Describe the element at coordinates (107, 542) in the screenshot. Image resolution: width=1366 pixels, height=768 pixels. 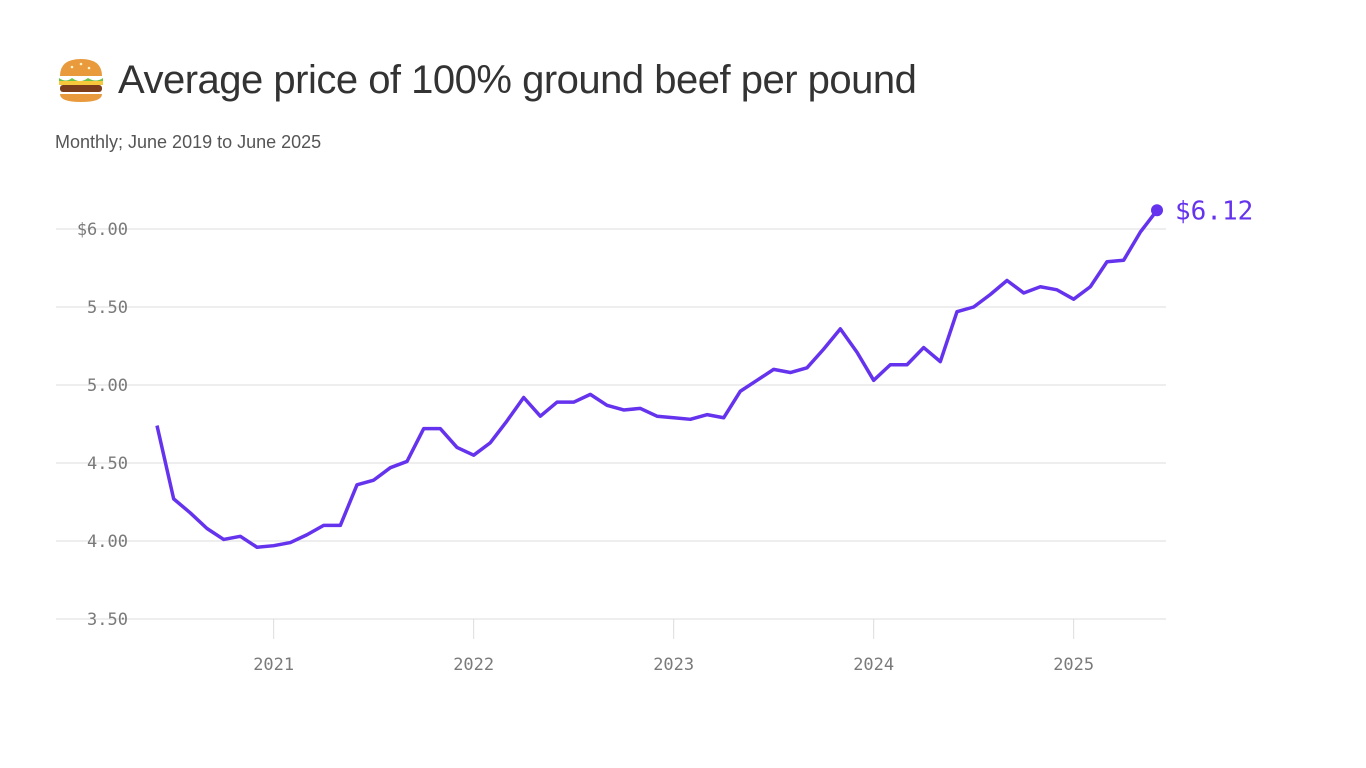
I see `y-tick-label: 4.00` at that location.